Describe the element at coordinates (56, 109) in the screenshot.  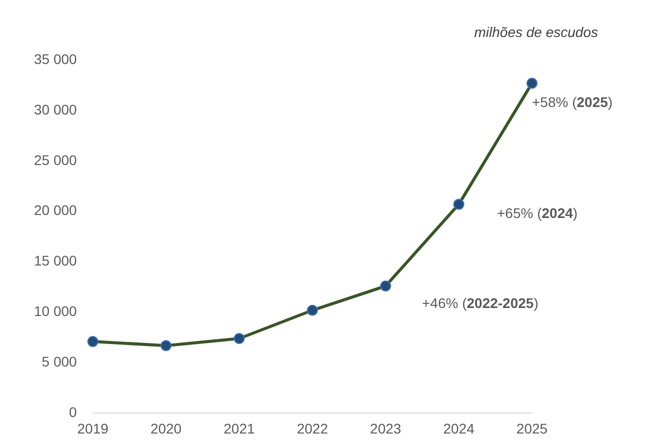
I see `y-tick-label: 30 000` at that location.